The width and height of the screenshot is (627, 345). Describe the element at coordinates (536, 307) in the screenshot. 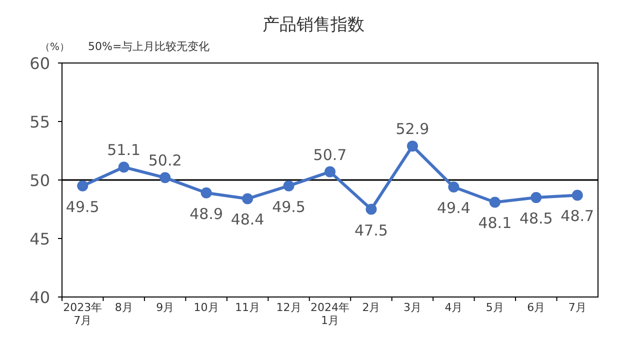

I see `x-tick-label: 6月` at that location.